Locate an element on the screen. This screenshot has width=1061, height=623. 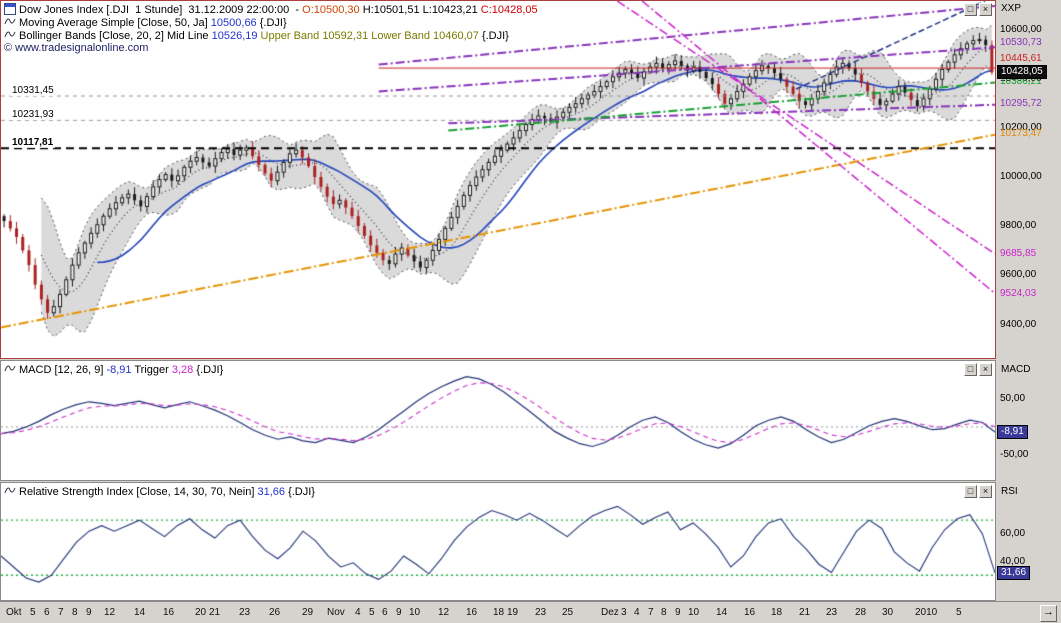
support-level-label: 10117,81 is located at coordinates (33, 143).